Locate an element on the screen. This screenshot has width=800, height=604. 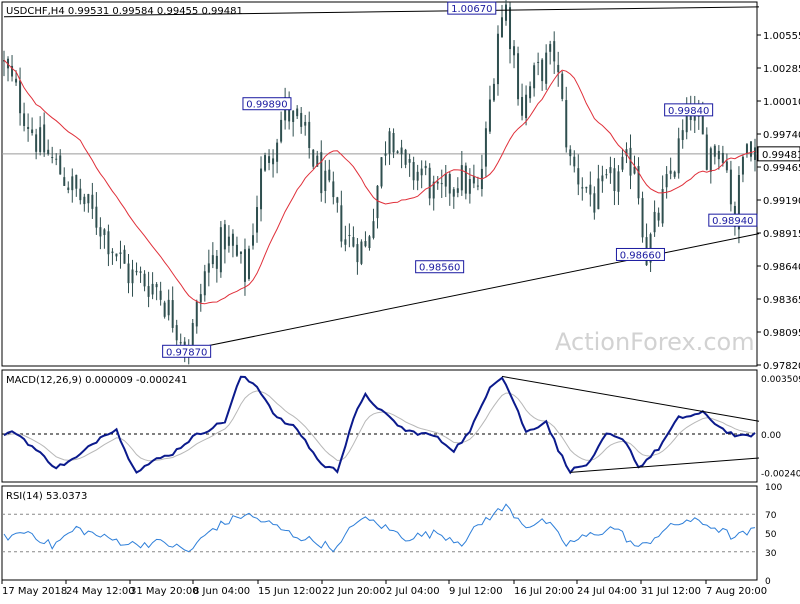
x-tick-label: 7 Aug 20:00 is located at coordinates (736, 591).